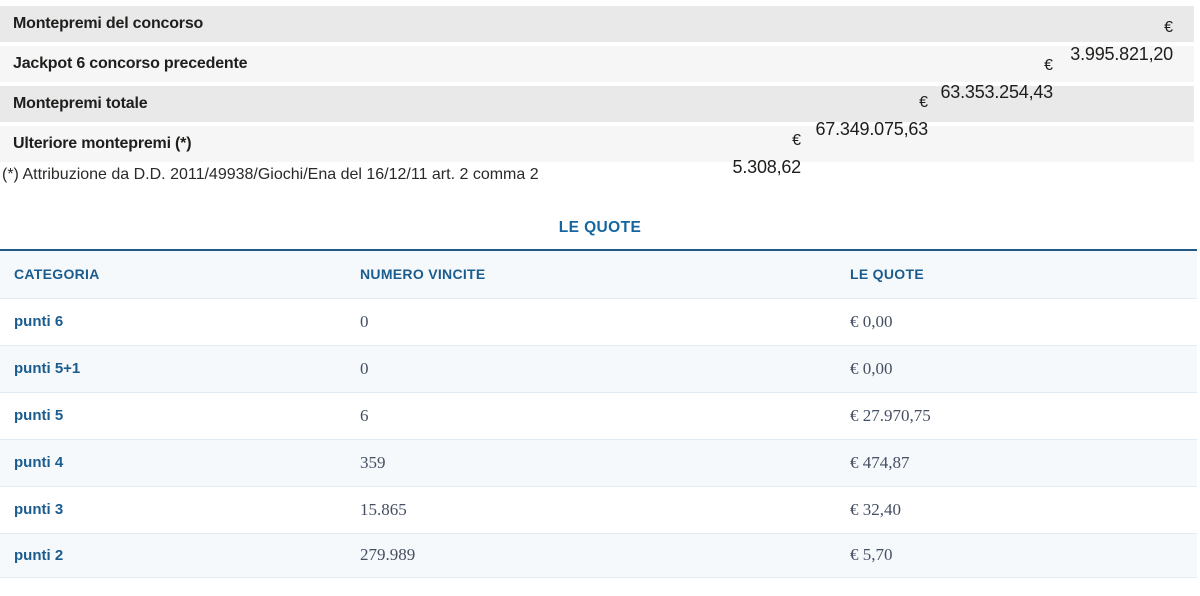  I want to click on categoria-cell: punti 3, so click(173, 510).